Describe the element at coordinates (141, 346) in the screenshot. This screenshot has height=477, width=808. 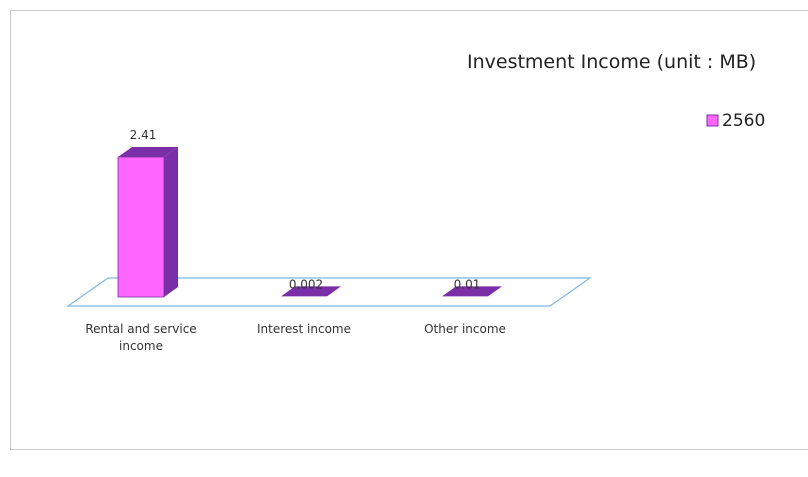
I see `category-label-0-line-1: income` at that location.